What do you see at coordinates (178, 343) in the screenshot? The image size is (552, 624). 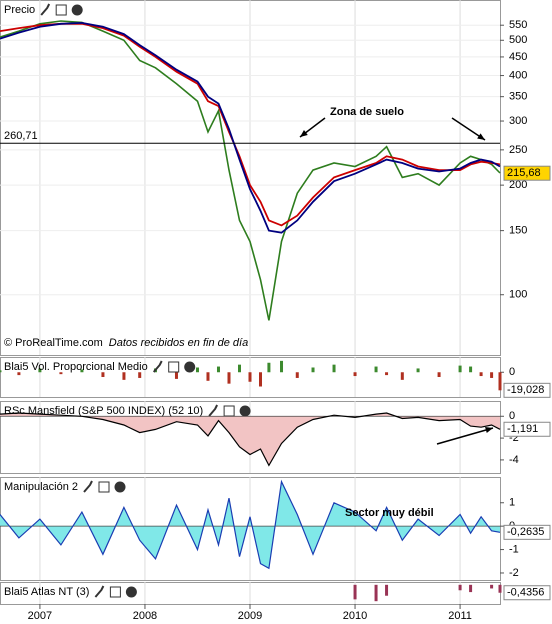 I see `source-note: Datos recibidos en fin de día` at bounding box center [178, 343].